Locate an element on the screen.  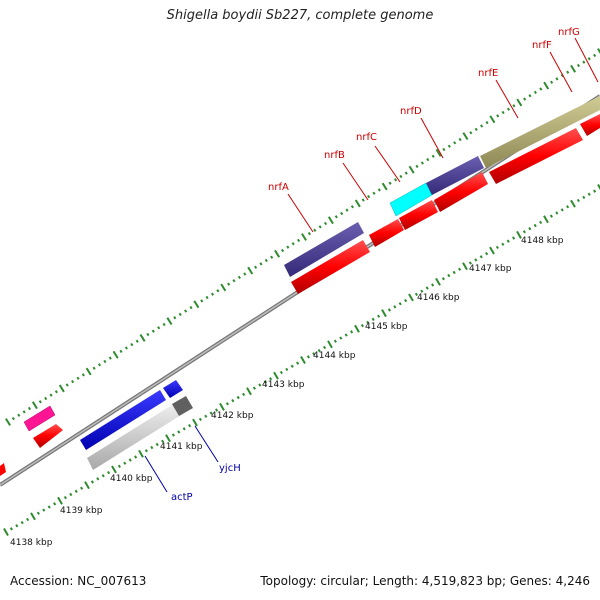
gene-nrfC is located at coordinates (418, 215).